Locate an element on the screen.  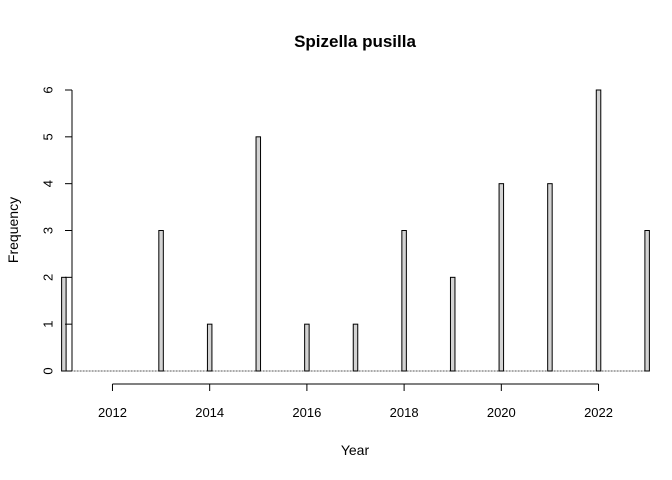
bar-2014 is located at coordinates (209, 347).